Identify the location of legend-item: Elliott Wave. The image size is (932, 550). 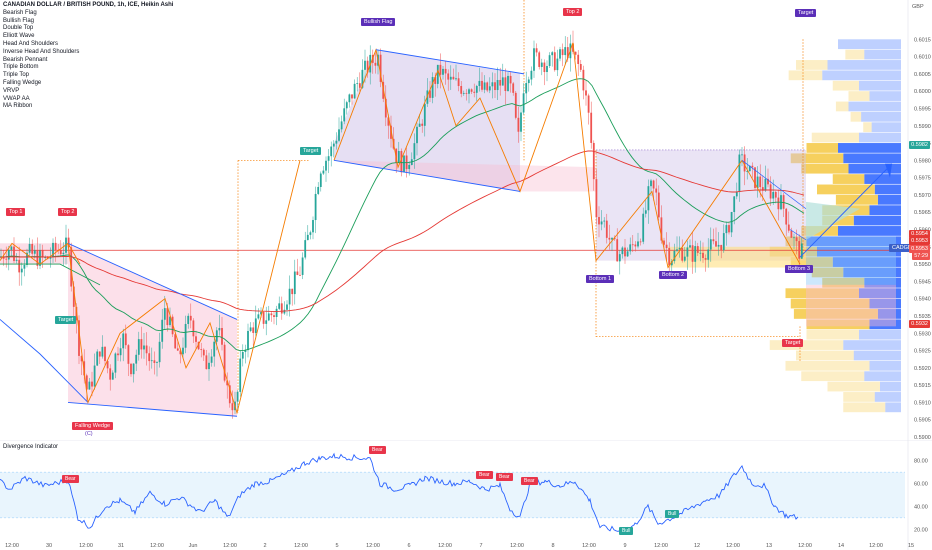
(19, 36).